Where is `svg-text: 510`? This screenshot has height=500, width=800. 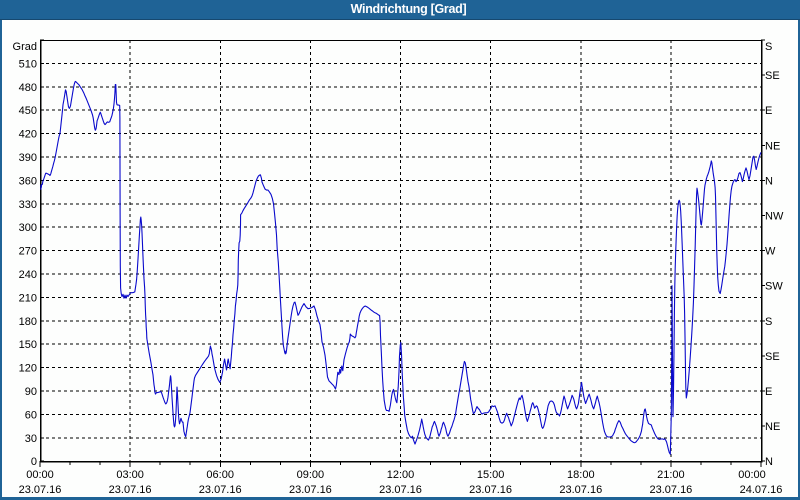 svg-text: 510 is located at coordinates (28, 64).